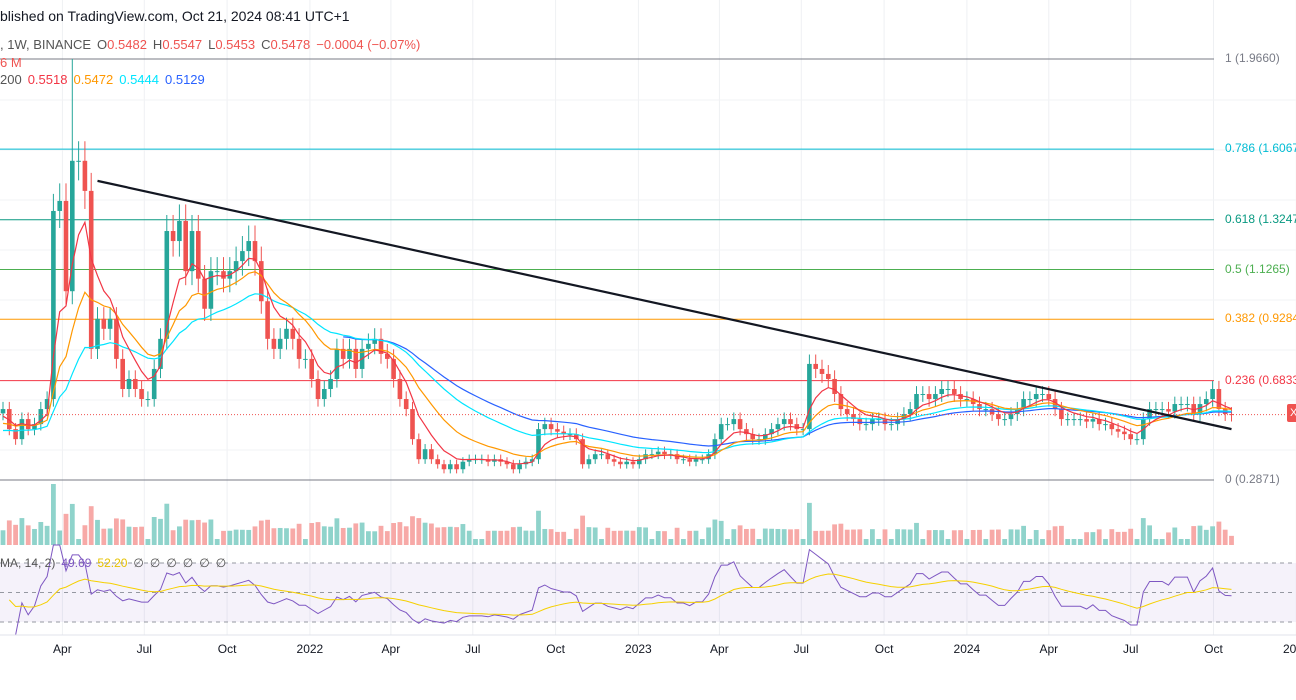 This screenshot has height=700, width=1296. I want to click on low-label: L, so click(212, 44).